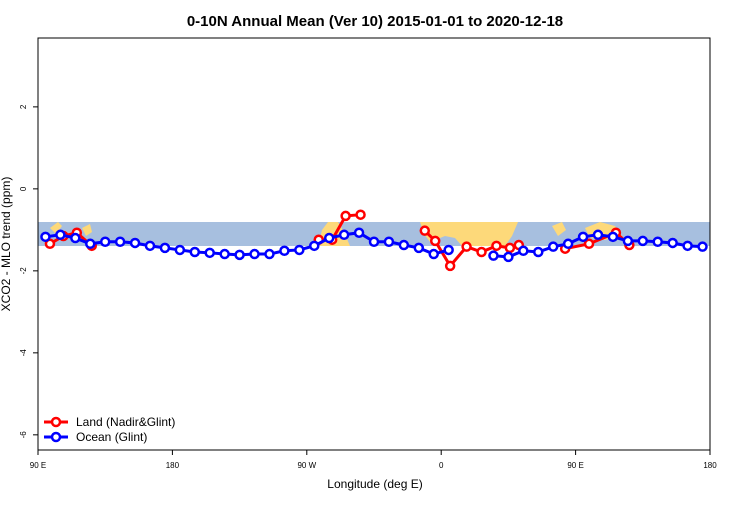 The height and width of the screenshot is (505, 750). Describe the element at coordinates (6, 244) in the screenshot. I see `y-axis-label: XCO2 - MLO trend (ppm)` at that location.